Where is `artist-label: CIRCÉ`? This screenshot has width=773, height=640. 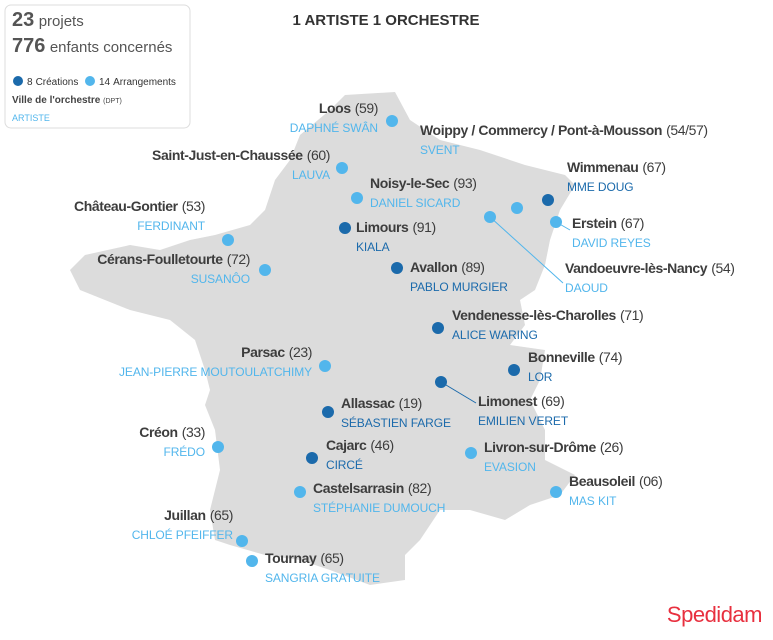 artist-label: CIRCÉ is located at coordinates (344, 464).